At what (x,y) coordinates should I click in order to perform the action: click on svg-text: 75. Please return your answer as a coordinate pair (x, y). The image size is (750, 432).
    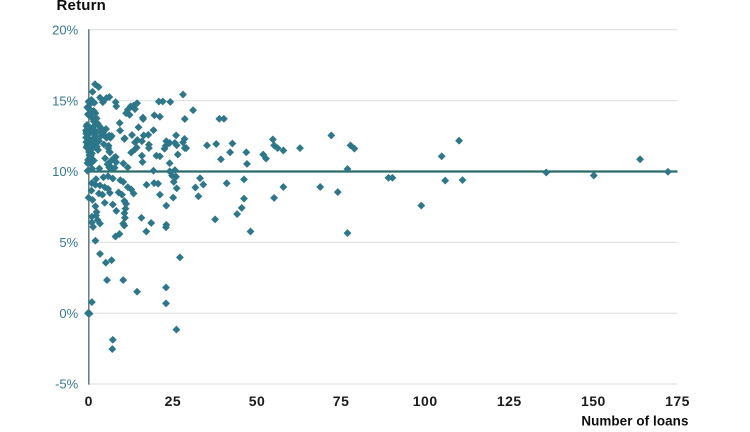
    Looking at the image, I should click on (341, 401).